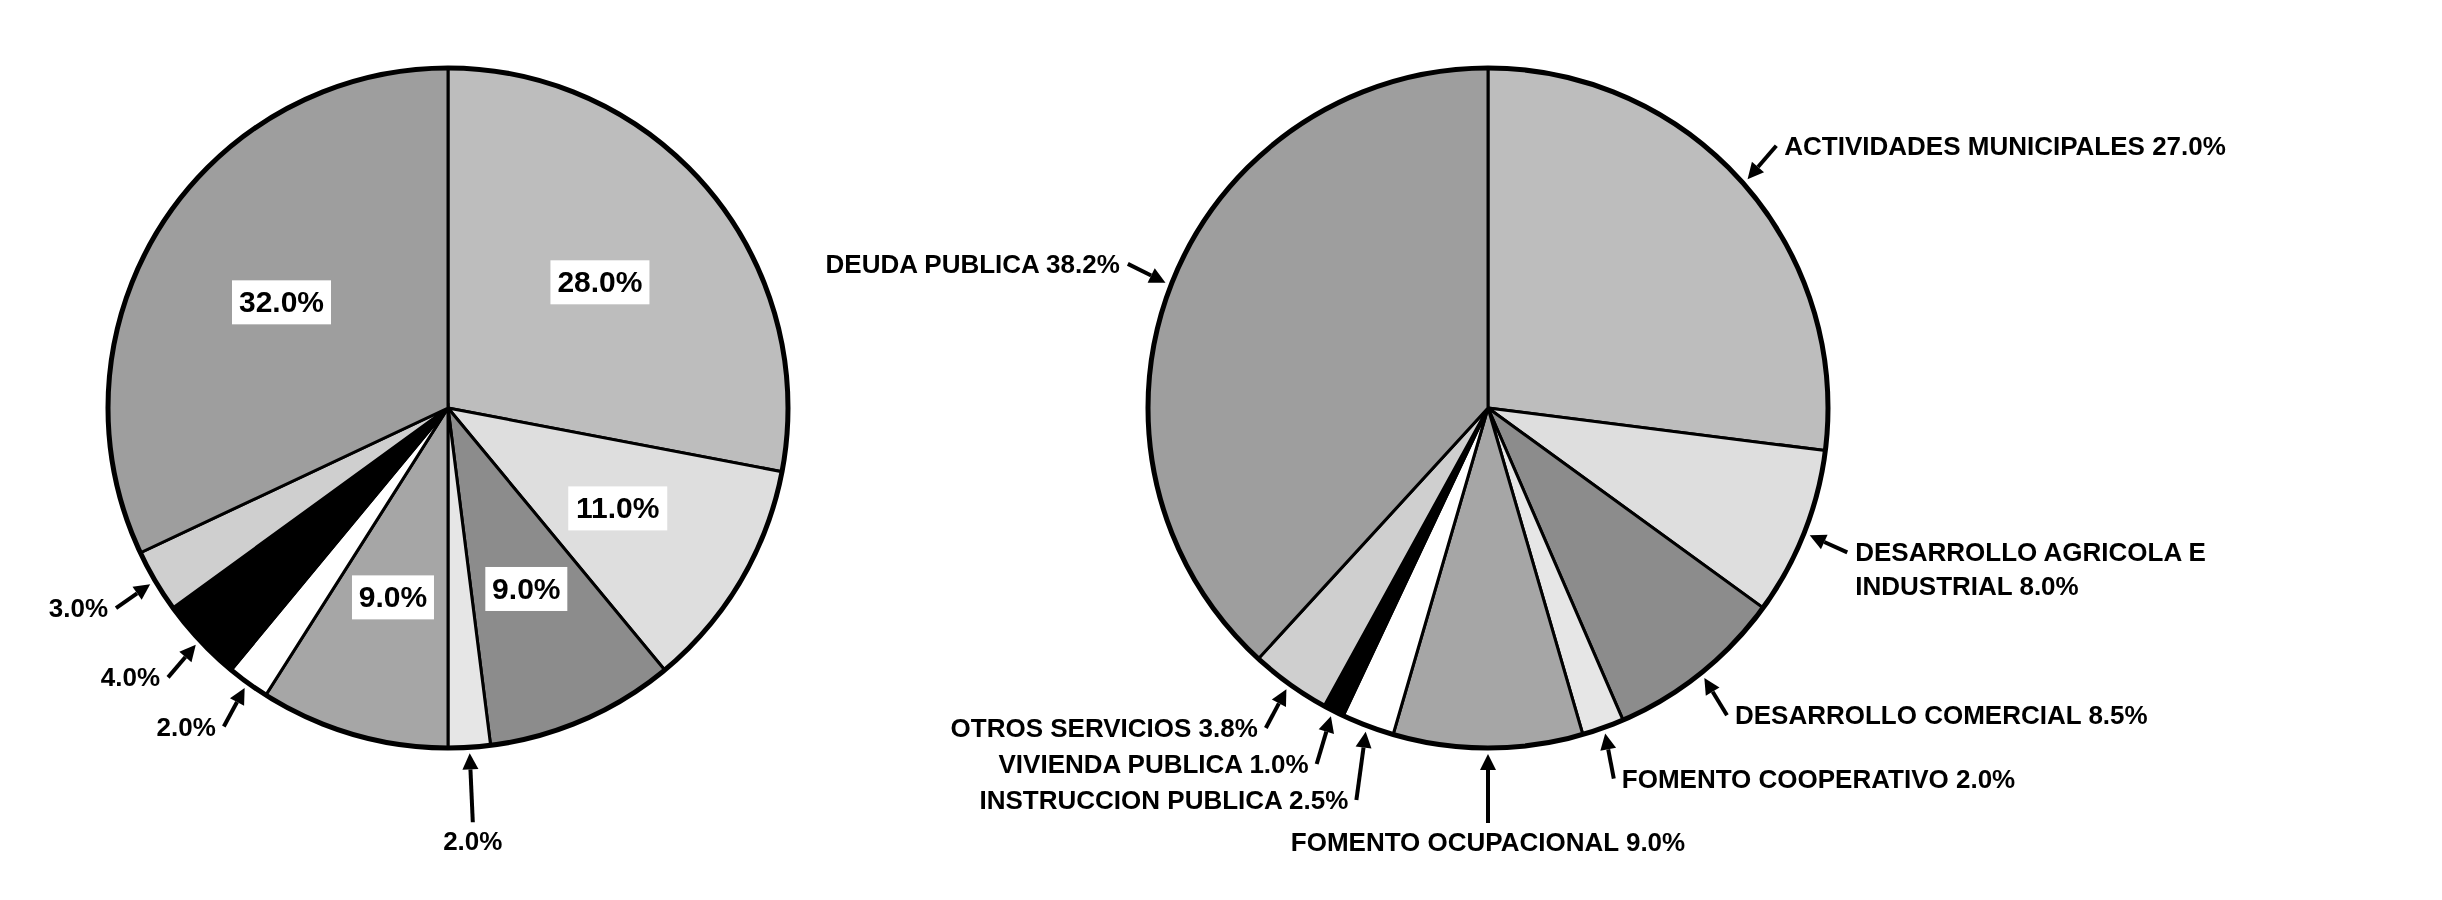  Describe the element at coordinates (600, 282) in the screenshot. I see `data-label: 28.0%` at that location.